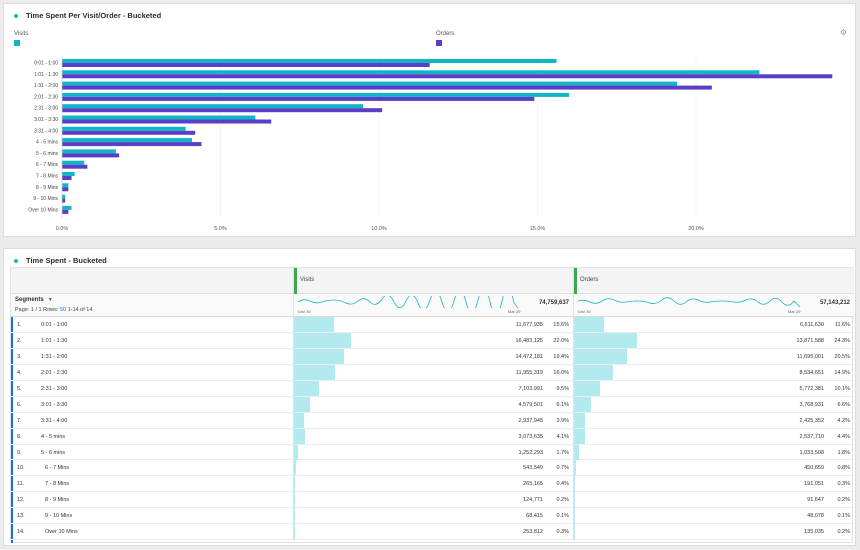 The height and width of the screenshot is (550, 860). What do you see at coordinates (529, 356) in the screenshot?
I see `value-visits: 14,472,181` at bounding box center [529, 356].